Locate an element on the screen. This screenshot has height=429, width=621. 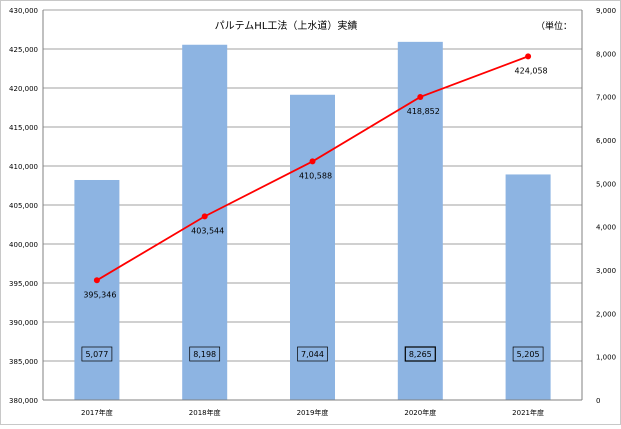
bar-data-label: 8,265 is located at coordinates (420, 354).